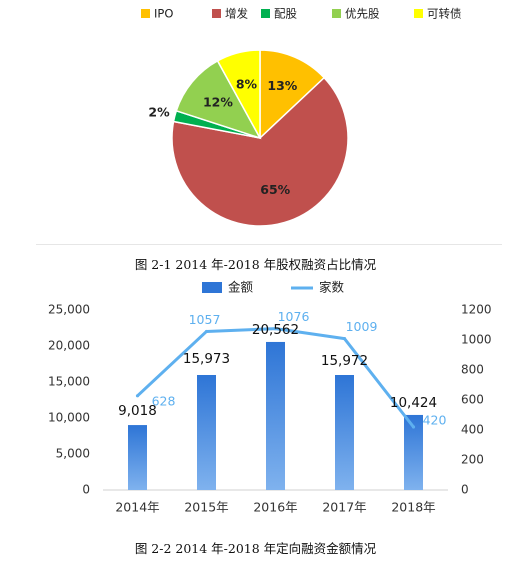 This screenshot has width=511, height=561. Describe the element at coordinates (413, 507) in the screenshot. I see `x-tick-label: 2018年` at that location.